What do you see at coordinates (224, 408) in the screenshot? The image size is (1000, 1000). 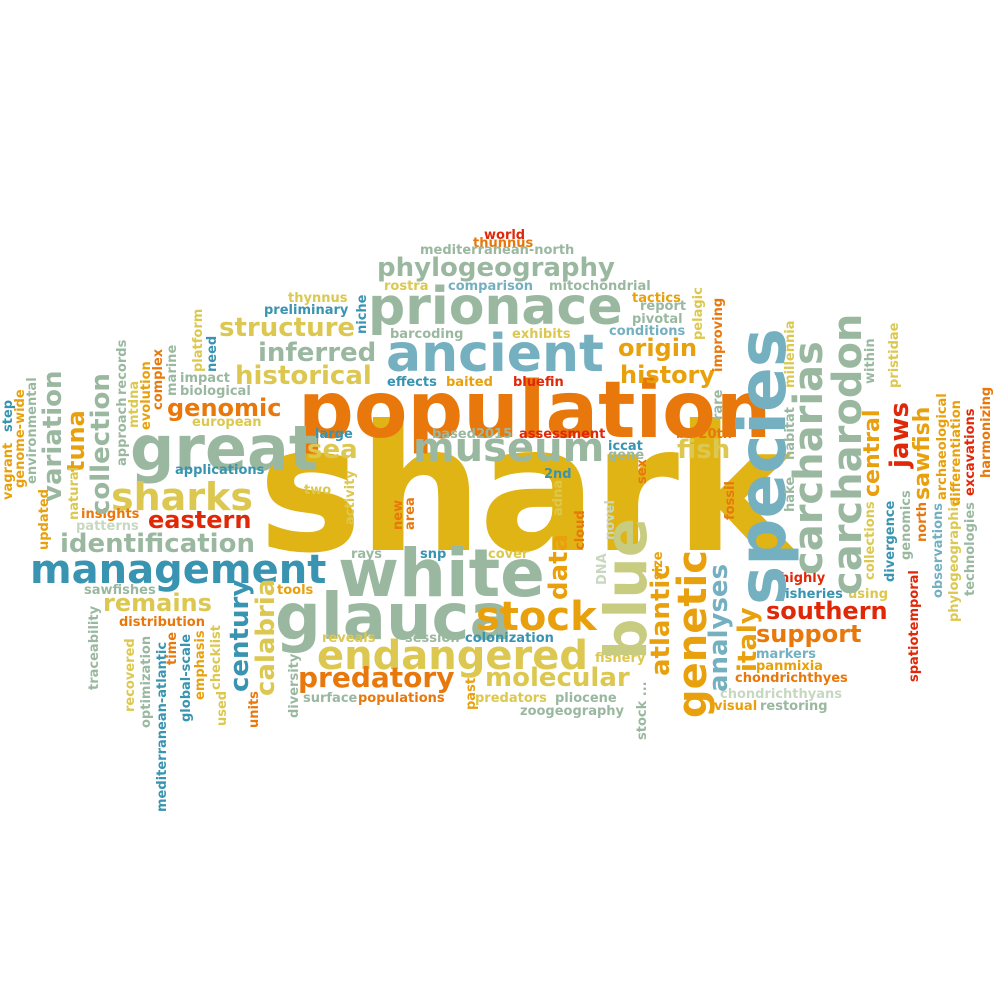 I see `word: genomic` at bounding box center [224, 408].